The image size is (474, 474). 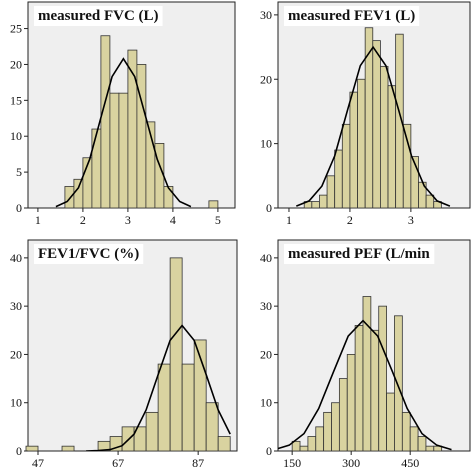 I want to click on chart-title: measured FEV1 (L), so click(x=351, y=16).